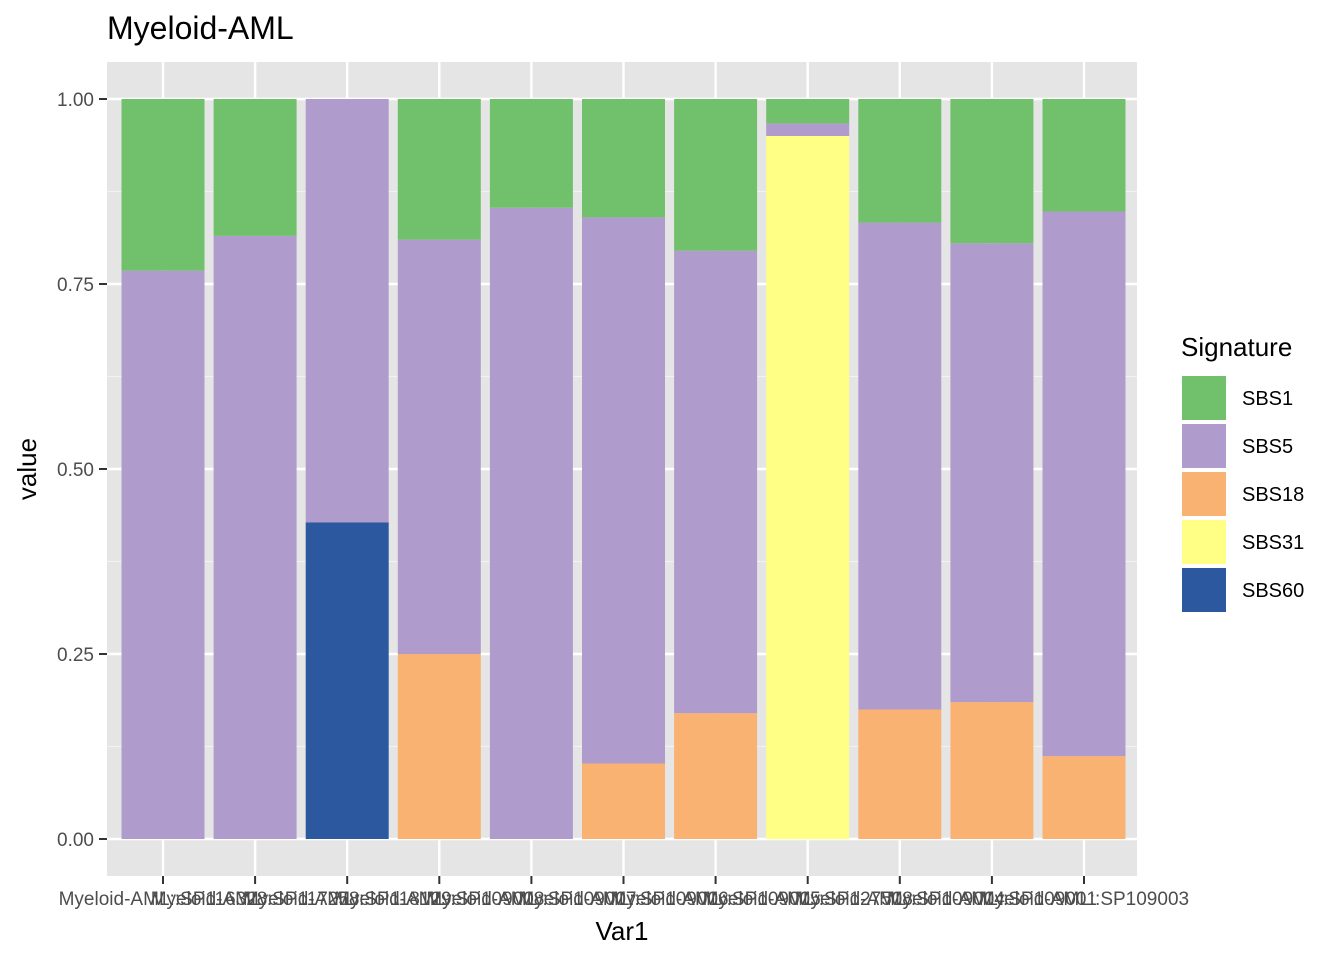 The width and height of the screenshot is (1344, 960). I want to click on x-tick-label: Myeloid-AML::SP117258, so click(255, 899).